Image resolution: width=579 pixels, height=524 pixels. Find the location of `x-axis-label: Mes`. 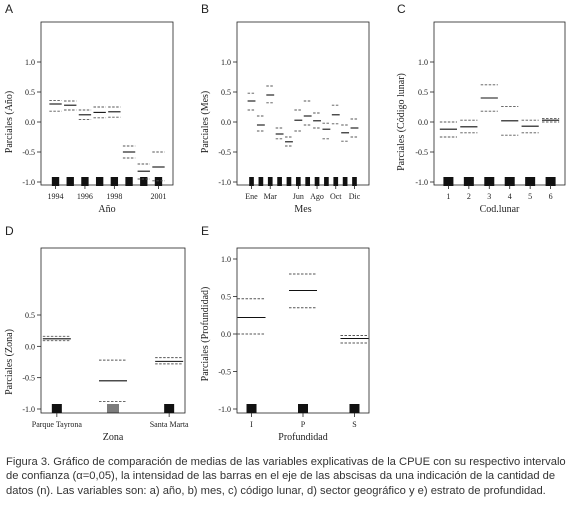

x-axis-label: Mes is located at coordinates (302, 209).